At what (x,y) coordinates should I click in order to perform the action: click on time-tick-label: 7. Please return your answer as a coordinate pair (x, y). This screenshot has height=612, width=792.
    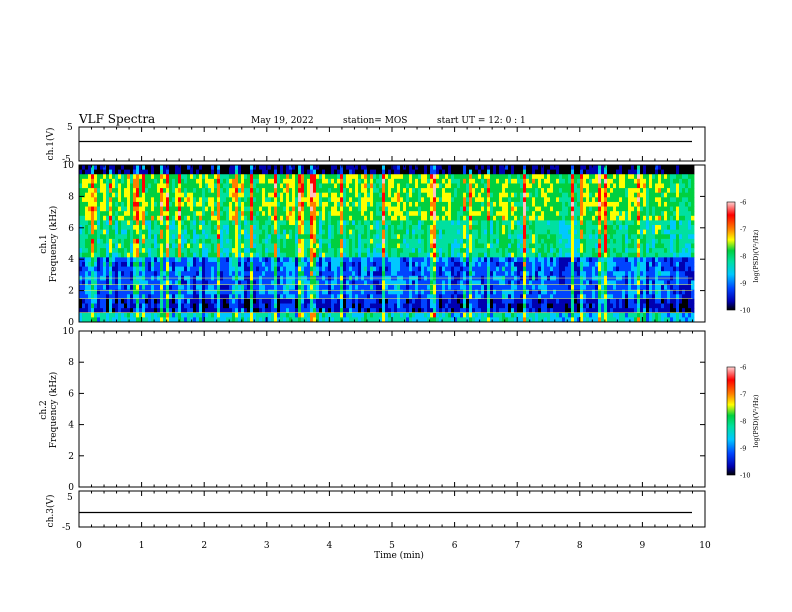
    Looking at the image, I should click on (517, 546).